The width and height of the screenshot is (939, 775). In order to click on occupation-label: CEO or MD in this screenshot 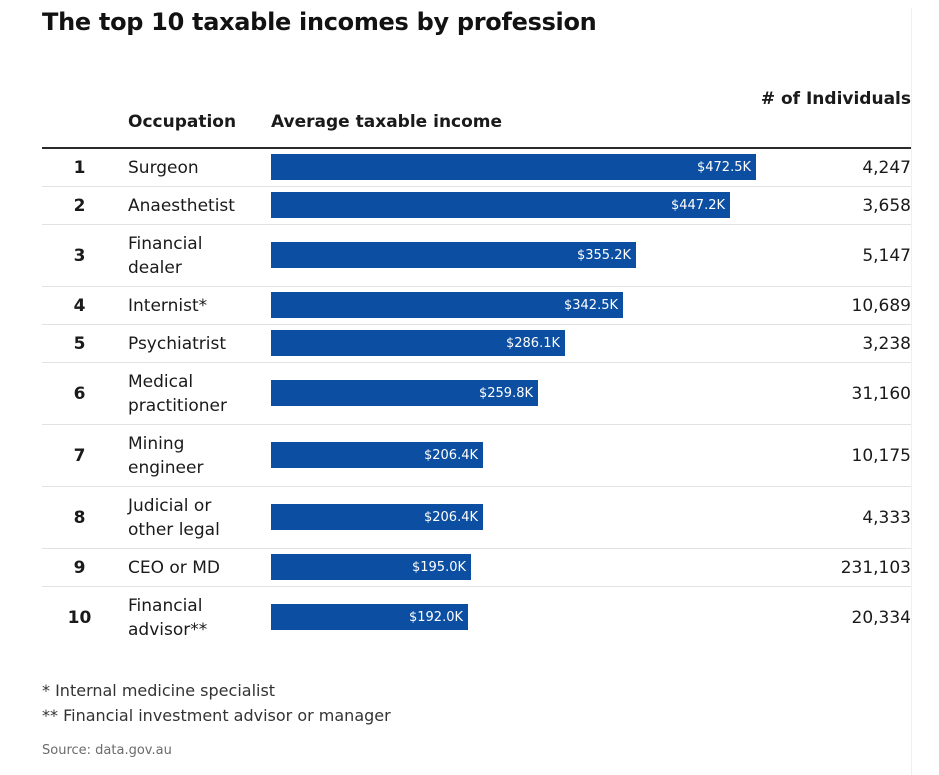, I will do `click(174, 567)`.